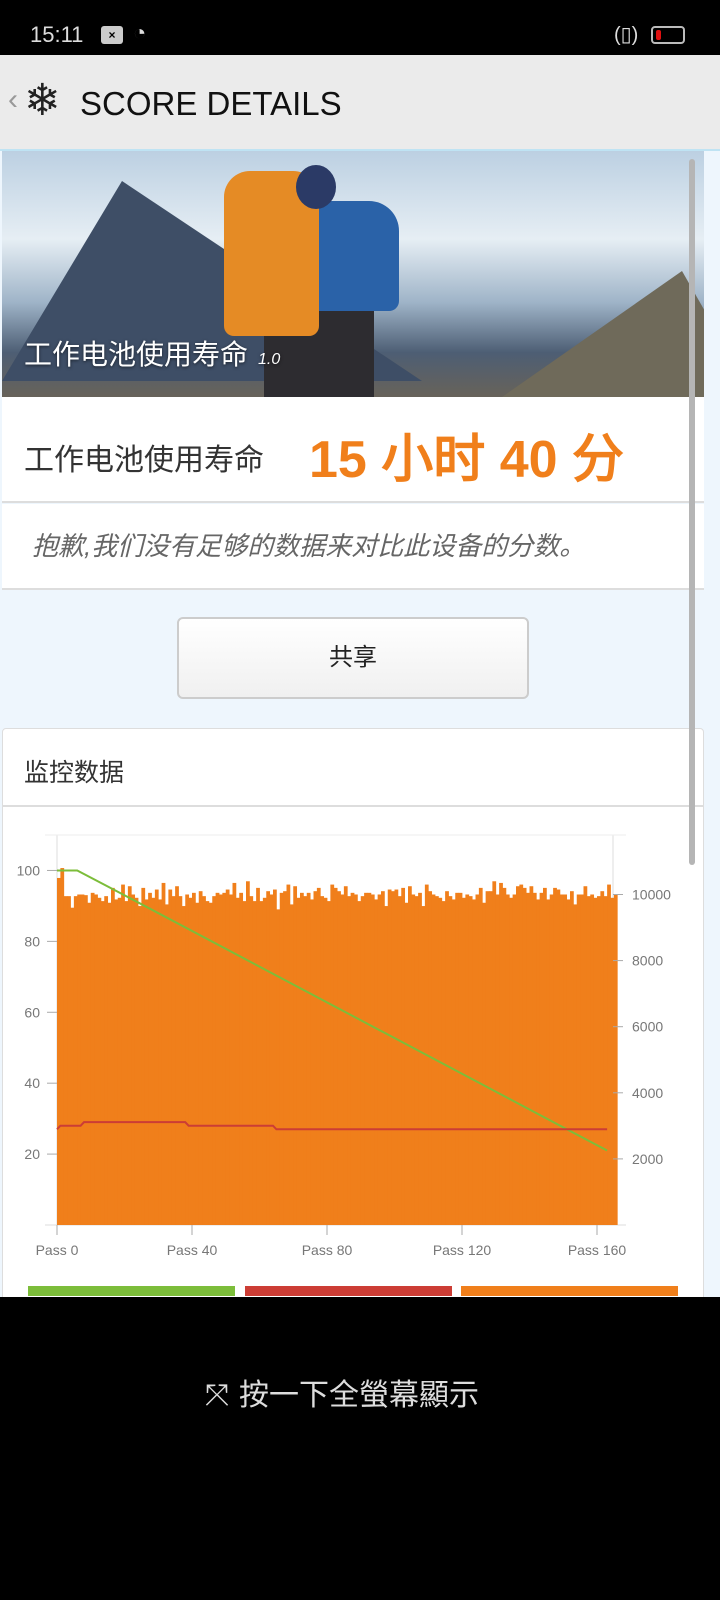  Describe the element at coordinates (269, 359) in the screenshot. I see `version-label: 1.0` at that location.